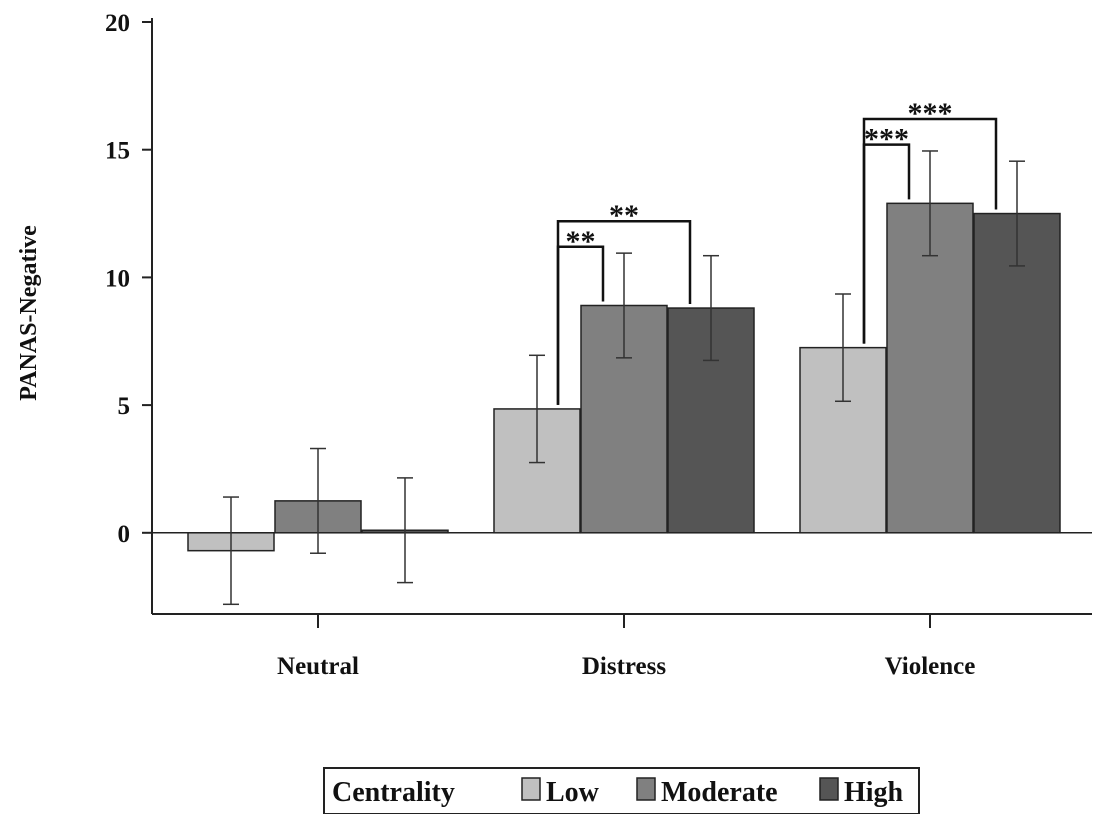 Image resolution: width=1094 pixels, height=814 pixels. What do you see at coordinates (874, 792) in the screenshot?
I see `legend-label-high: High` at bounding box center [874, 792].